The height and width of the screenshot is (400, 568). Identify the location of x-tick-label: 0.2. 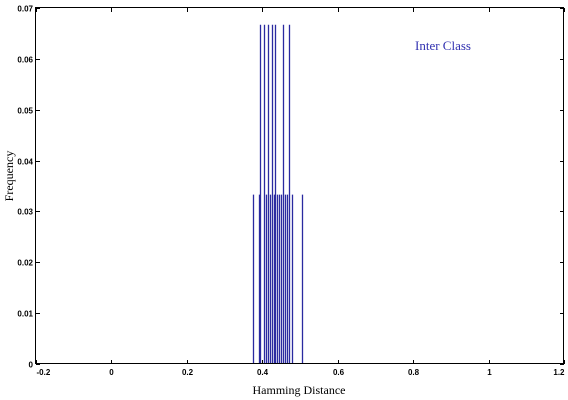
(188, 372).